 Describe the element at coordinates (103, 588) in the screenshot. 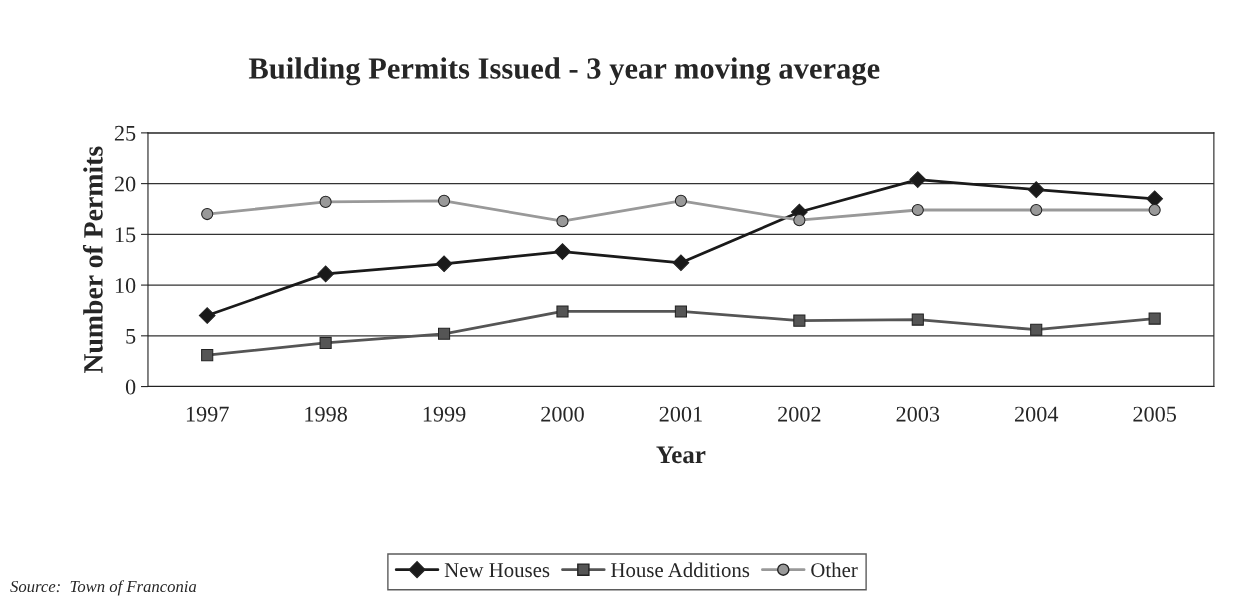

I see `source-note: Source: Town of Franconia` at that location.